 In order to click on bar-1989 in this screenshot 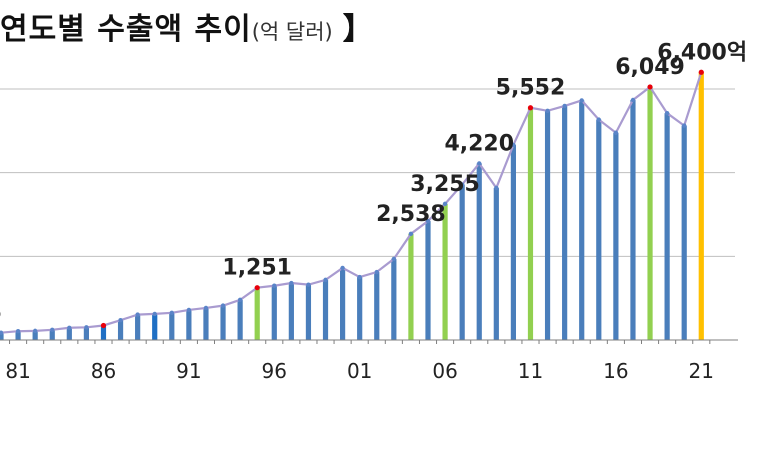, I will do `click(155, 326)`.